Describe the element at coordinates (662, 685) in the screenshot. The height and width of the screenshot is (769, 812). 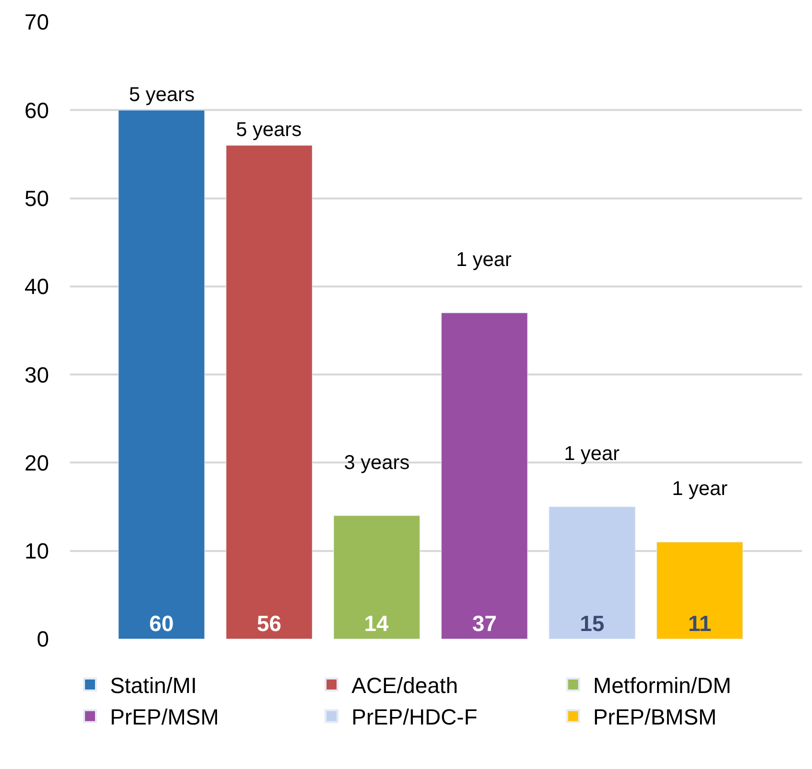
I see `legend-label: Metformin/DM` at that location.